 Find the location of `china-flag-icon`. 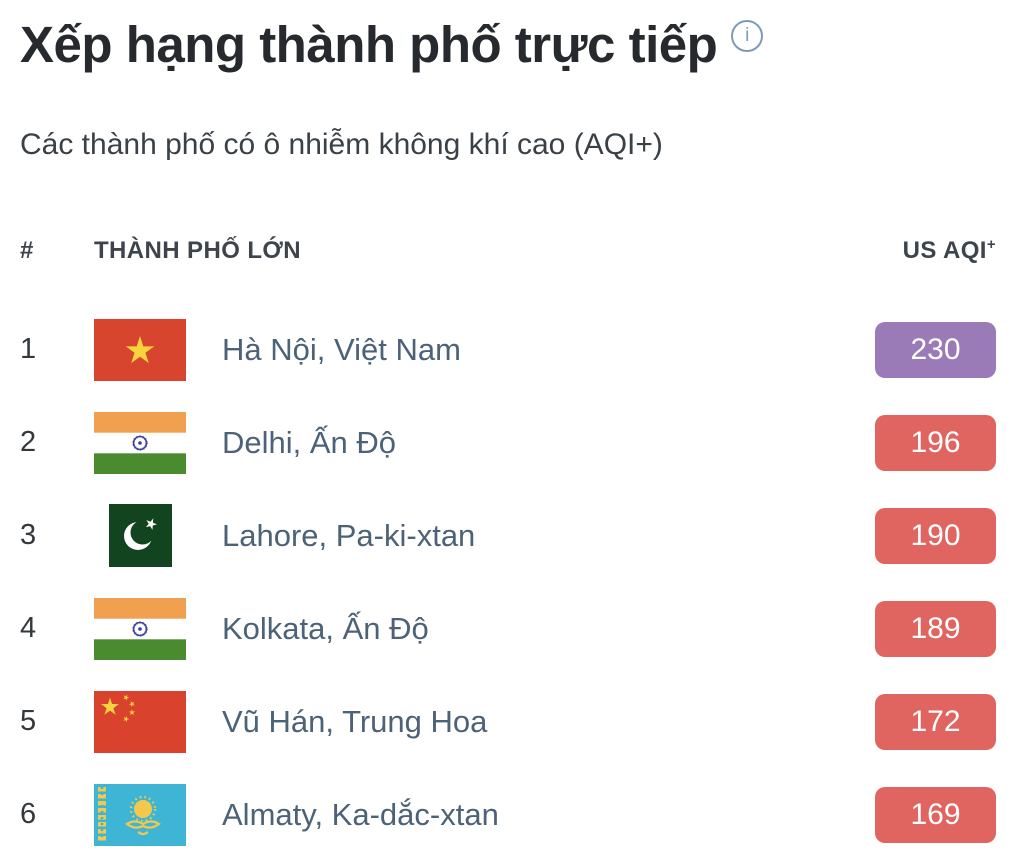

china-flag-icon is located at coordinates (140, 721).